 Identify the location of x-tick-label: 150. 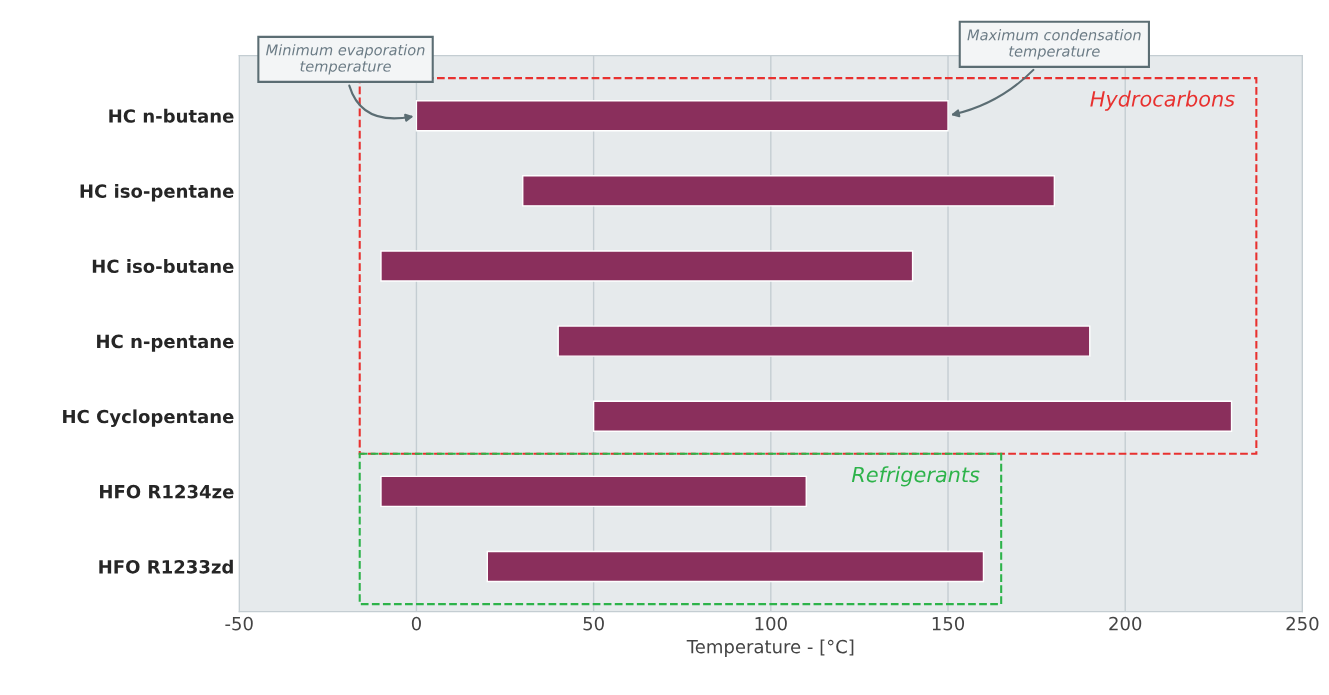
(948, 623).